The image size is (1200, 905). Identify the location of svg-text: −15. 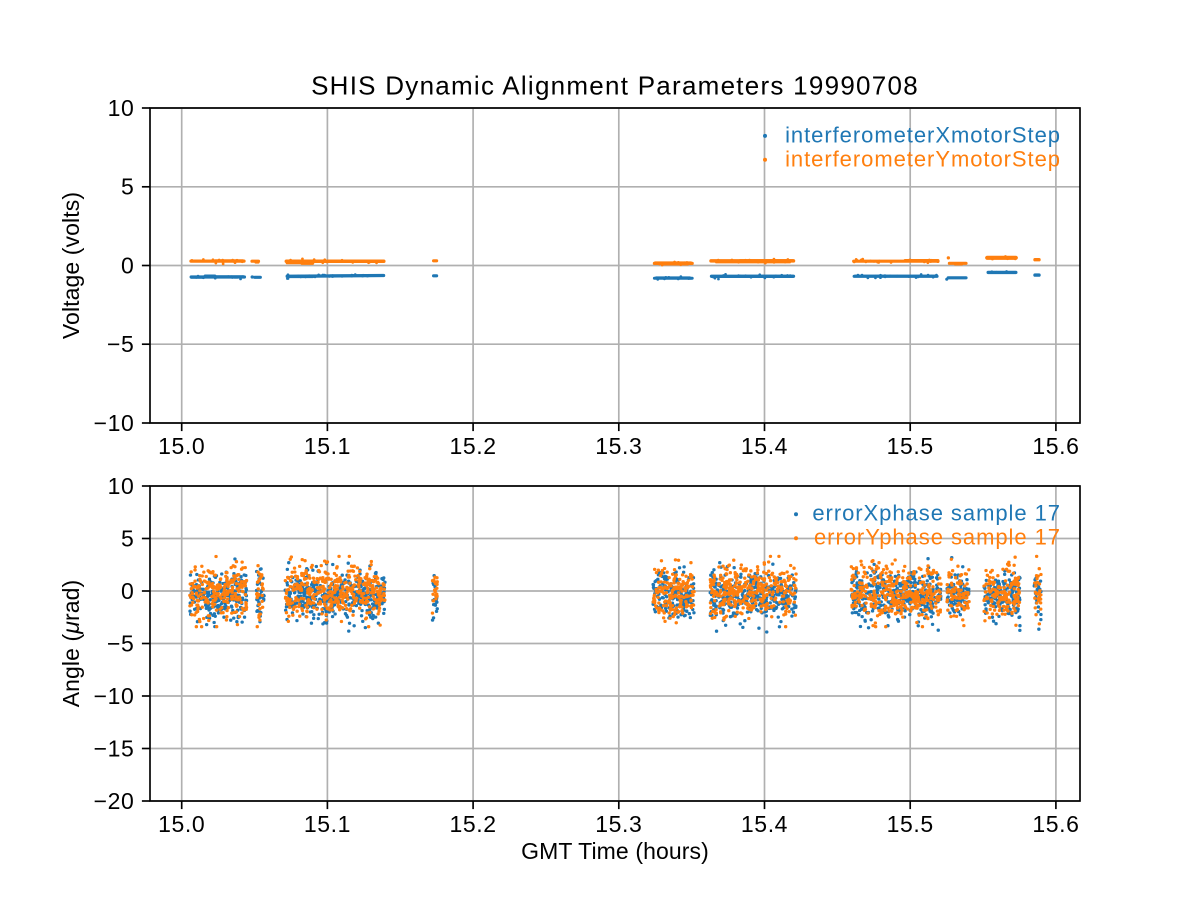
(114, 748).